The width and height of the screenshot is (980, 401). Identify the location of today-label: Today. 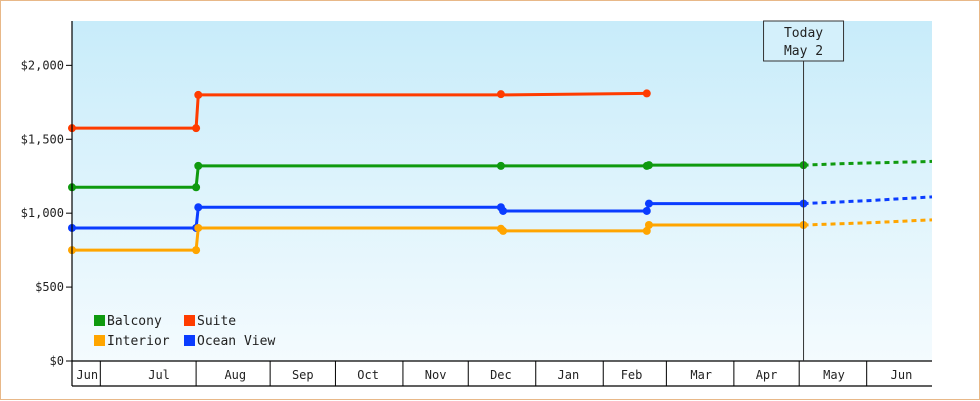
(803, 33).